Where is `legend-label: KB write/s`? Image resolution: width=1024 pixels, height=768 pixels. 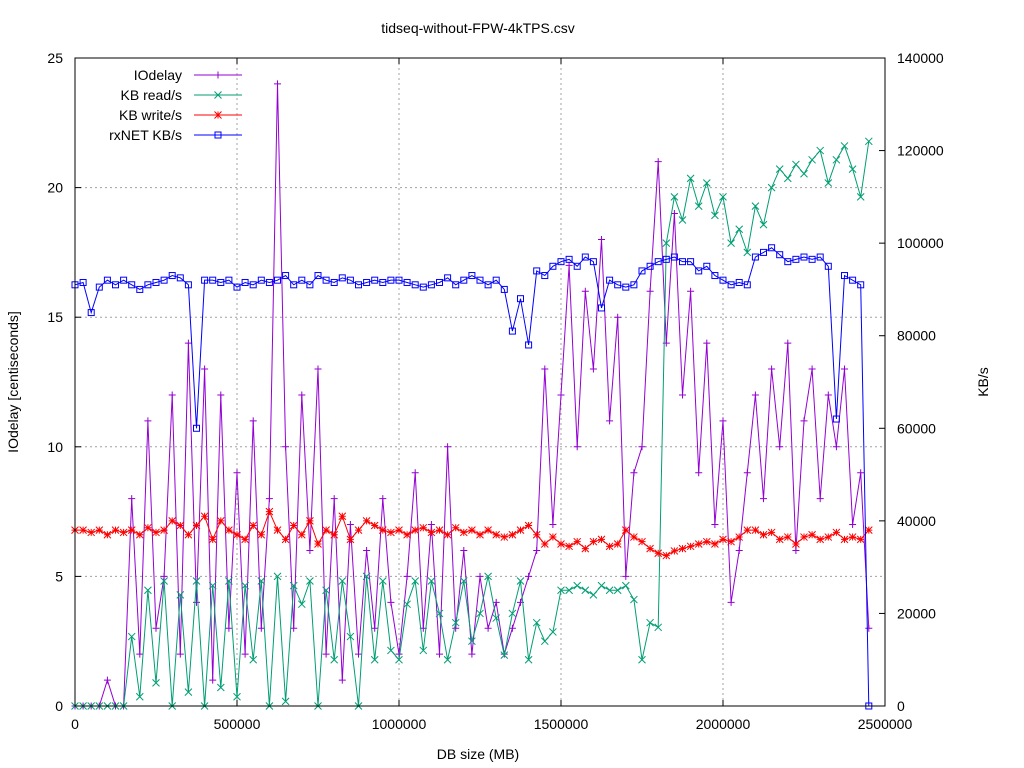 legend-label: KB write/s is located at coordinates (150, 115).